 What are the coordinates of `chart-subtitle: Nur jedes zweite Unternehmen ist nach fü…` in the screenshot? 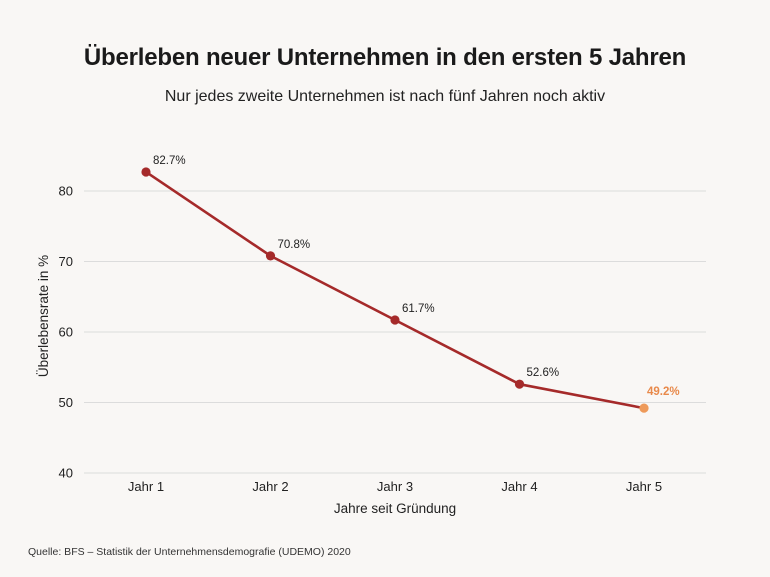 It's located at (385, 96).